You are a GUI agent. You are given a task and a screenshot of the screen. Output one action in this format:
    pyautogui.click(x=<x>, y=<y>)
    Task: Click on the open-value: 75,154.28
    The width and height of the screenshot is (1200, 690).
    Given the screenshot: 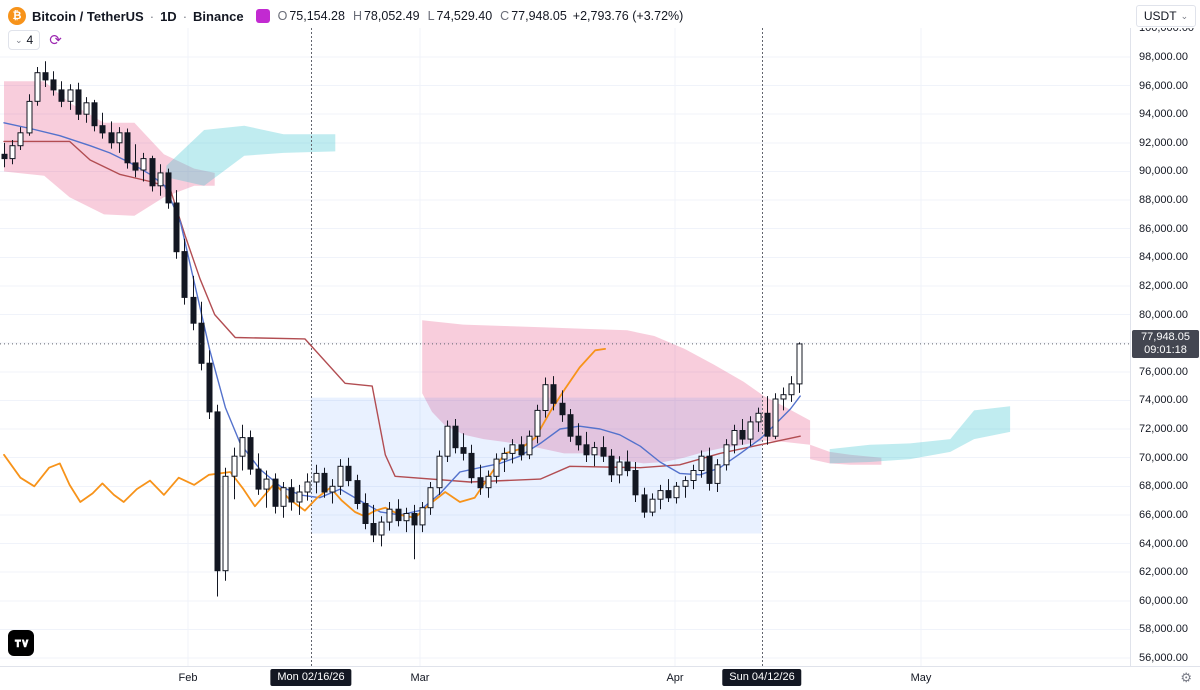 What is the action you would take?
    pyautogui.click(x=317, y=16)
    